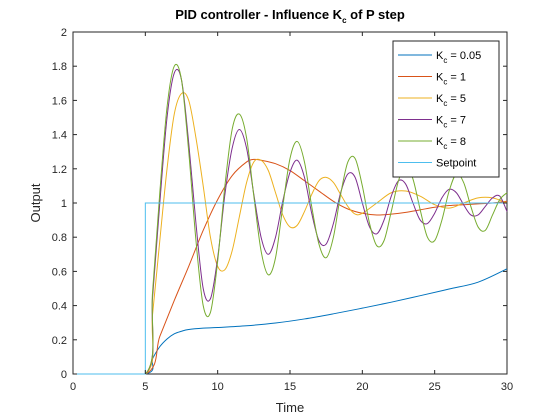 This screenshot has height=420, width=560. I want to click on x-tick-label: 20, so click(362, 387).